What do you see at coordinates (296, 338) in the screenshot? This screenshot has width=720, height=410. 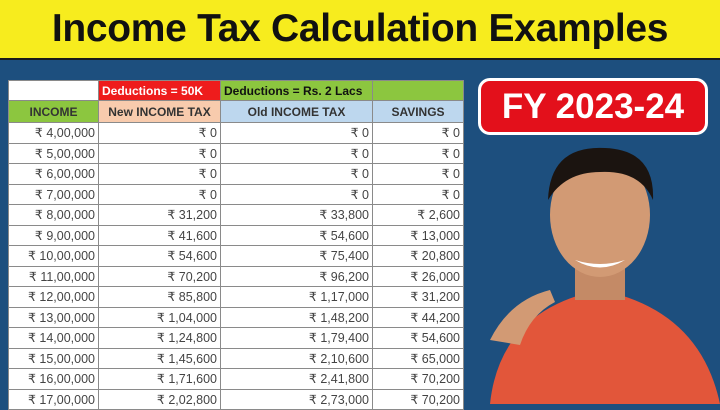 I see `old-tax-cell: ₹ 1,79,400` at bounding box center [296, 338].